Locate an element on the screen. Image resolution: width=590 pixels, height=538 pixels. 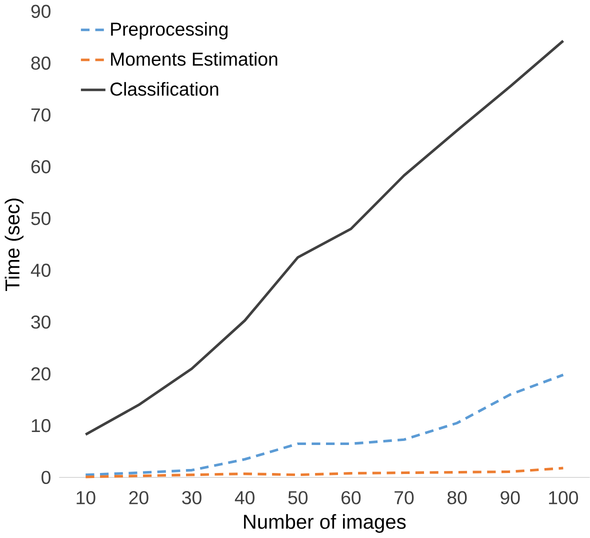
x-tick-label: 50 is located at coordinates (298, 497).